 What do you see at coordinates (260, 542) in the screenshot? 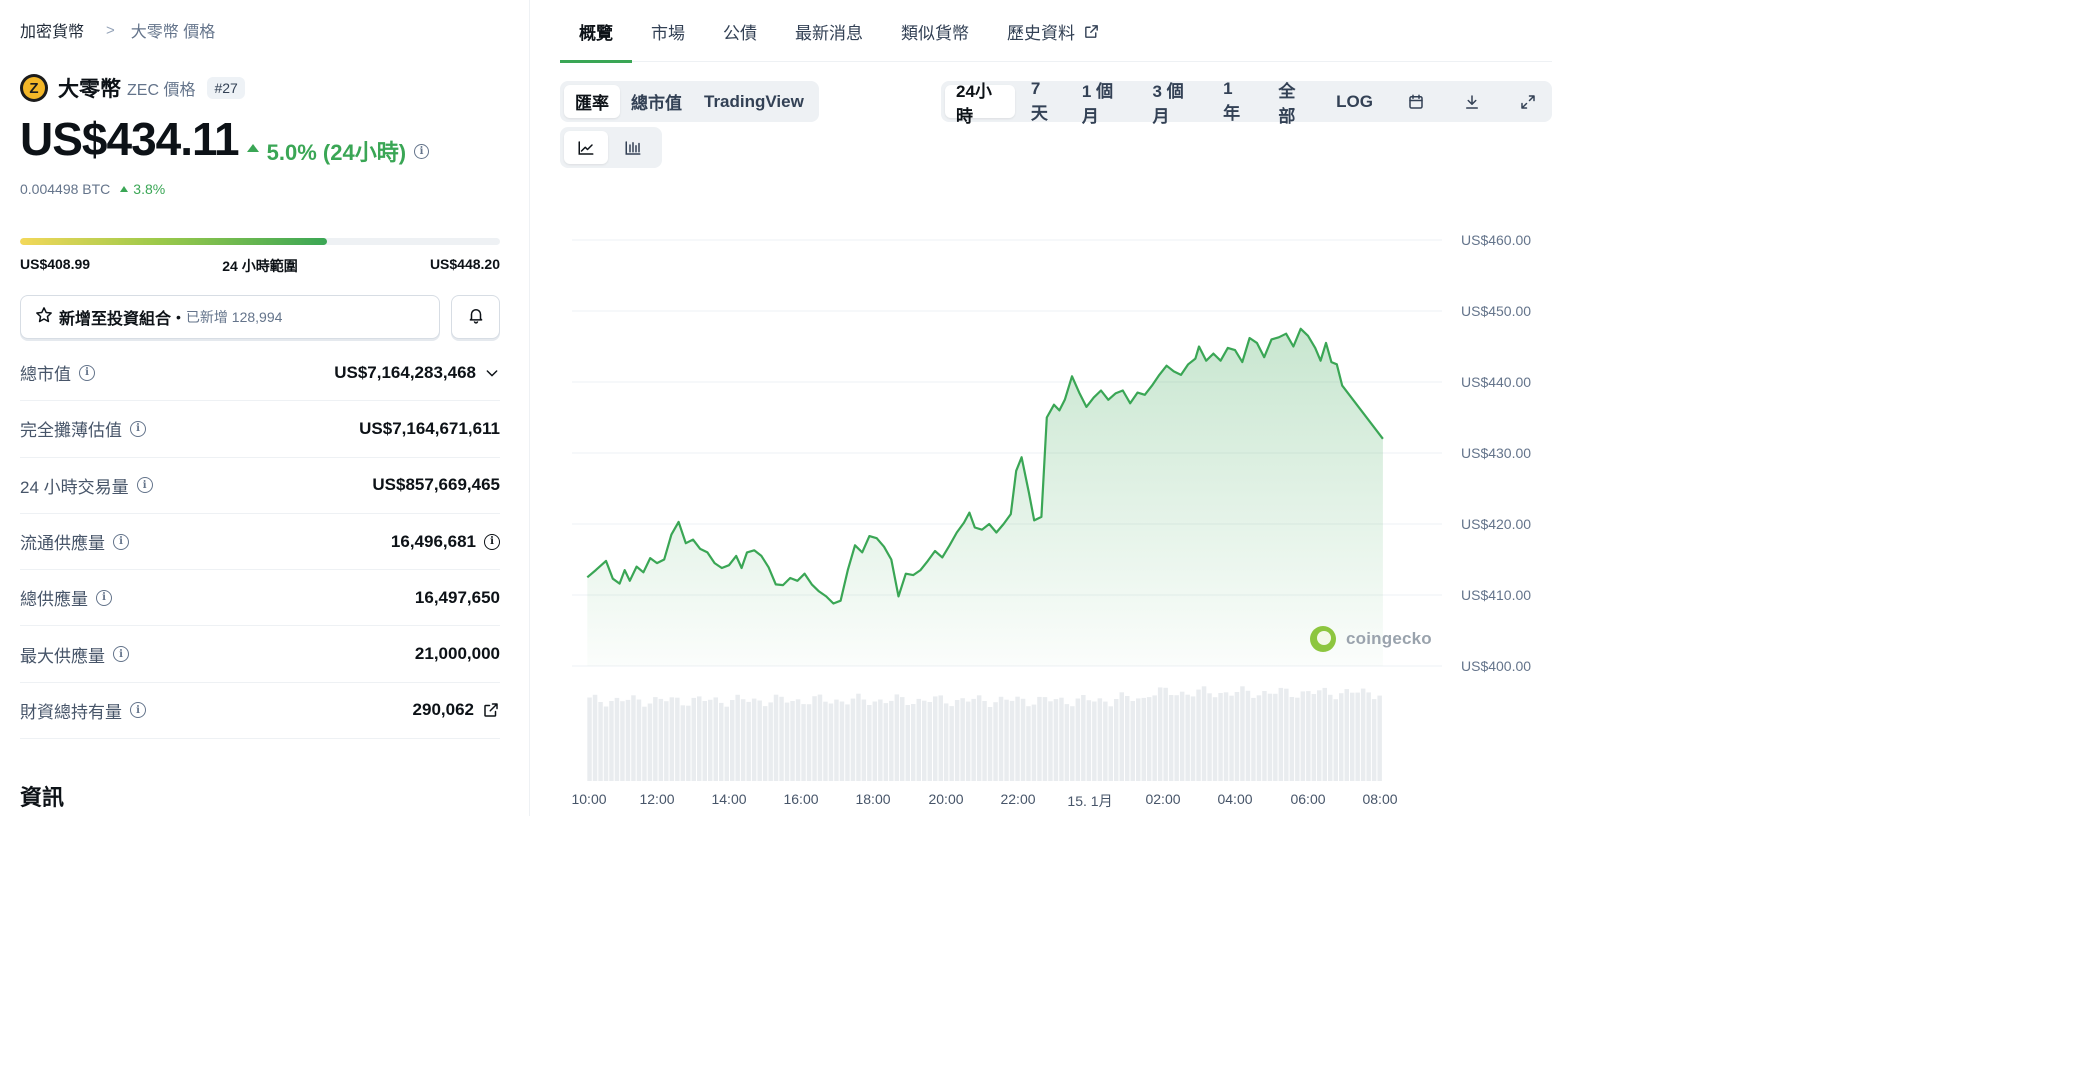
I see `stat-row-circulating-supply: 流通供應量 i 16,496,681 i` at bounding box center [260, 542].